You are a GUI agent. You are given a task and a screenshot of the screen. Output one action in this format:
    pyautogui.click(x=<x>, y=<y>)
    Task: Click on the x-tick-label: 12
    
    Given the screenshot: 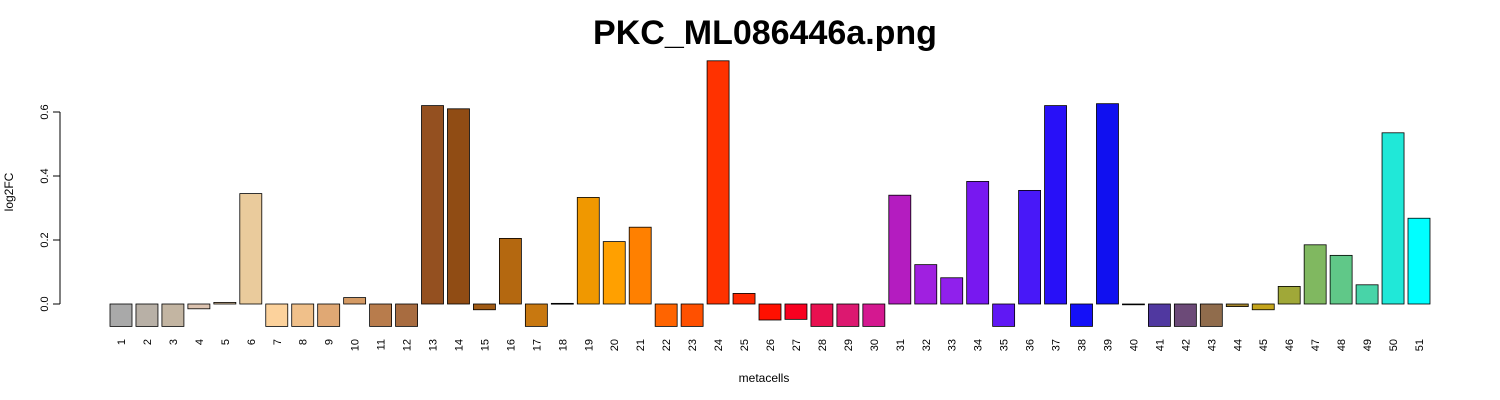 What is the action you would take?
    pyautogui.click(x=408, y=345)
    